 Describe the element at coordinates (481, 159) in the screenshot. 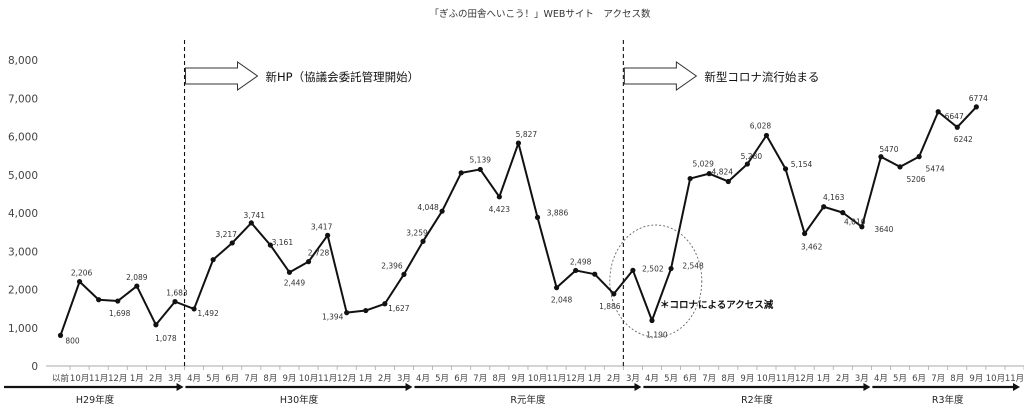

I see `data-label: 5,139` at that location.